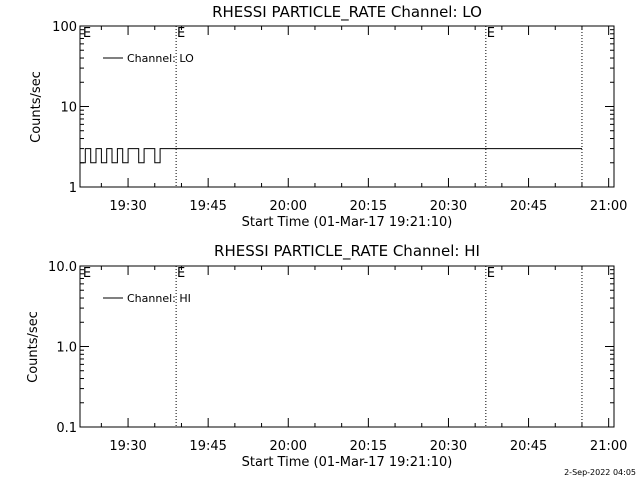  What do you see at coordinates (160, 58) in the screenshot?
I see `legend-label: Channel: LO` at bounding box center [160, 58].